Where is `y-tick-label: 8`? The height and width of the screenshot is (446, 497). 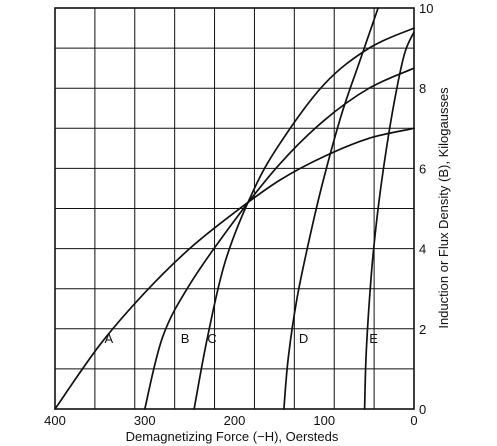
y-tick-label: 8 is located at coordinates (422, 88).